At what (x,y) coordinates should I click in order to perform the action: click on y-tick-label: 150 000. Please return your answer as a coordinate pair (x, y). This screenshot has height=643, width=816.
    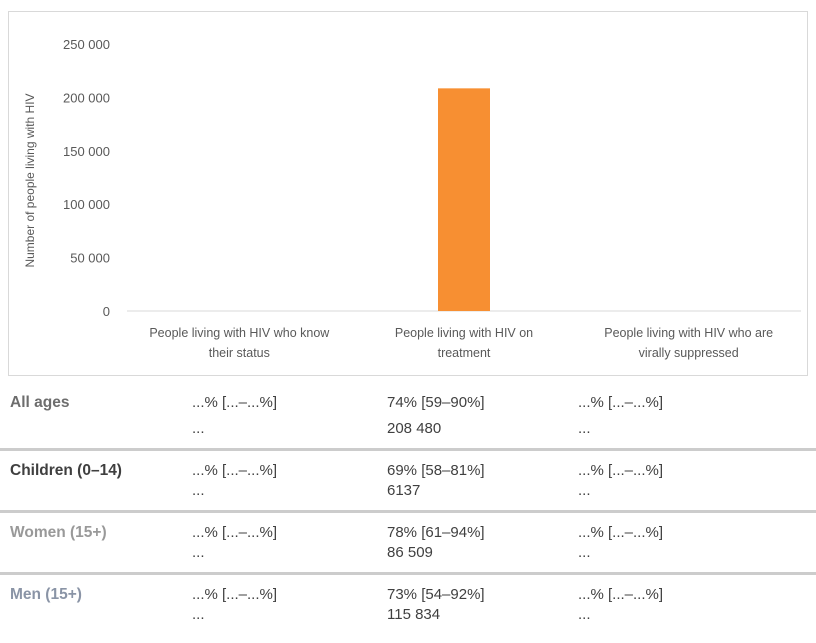
    Looking at the image, I should click on (86, 151).